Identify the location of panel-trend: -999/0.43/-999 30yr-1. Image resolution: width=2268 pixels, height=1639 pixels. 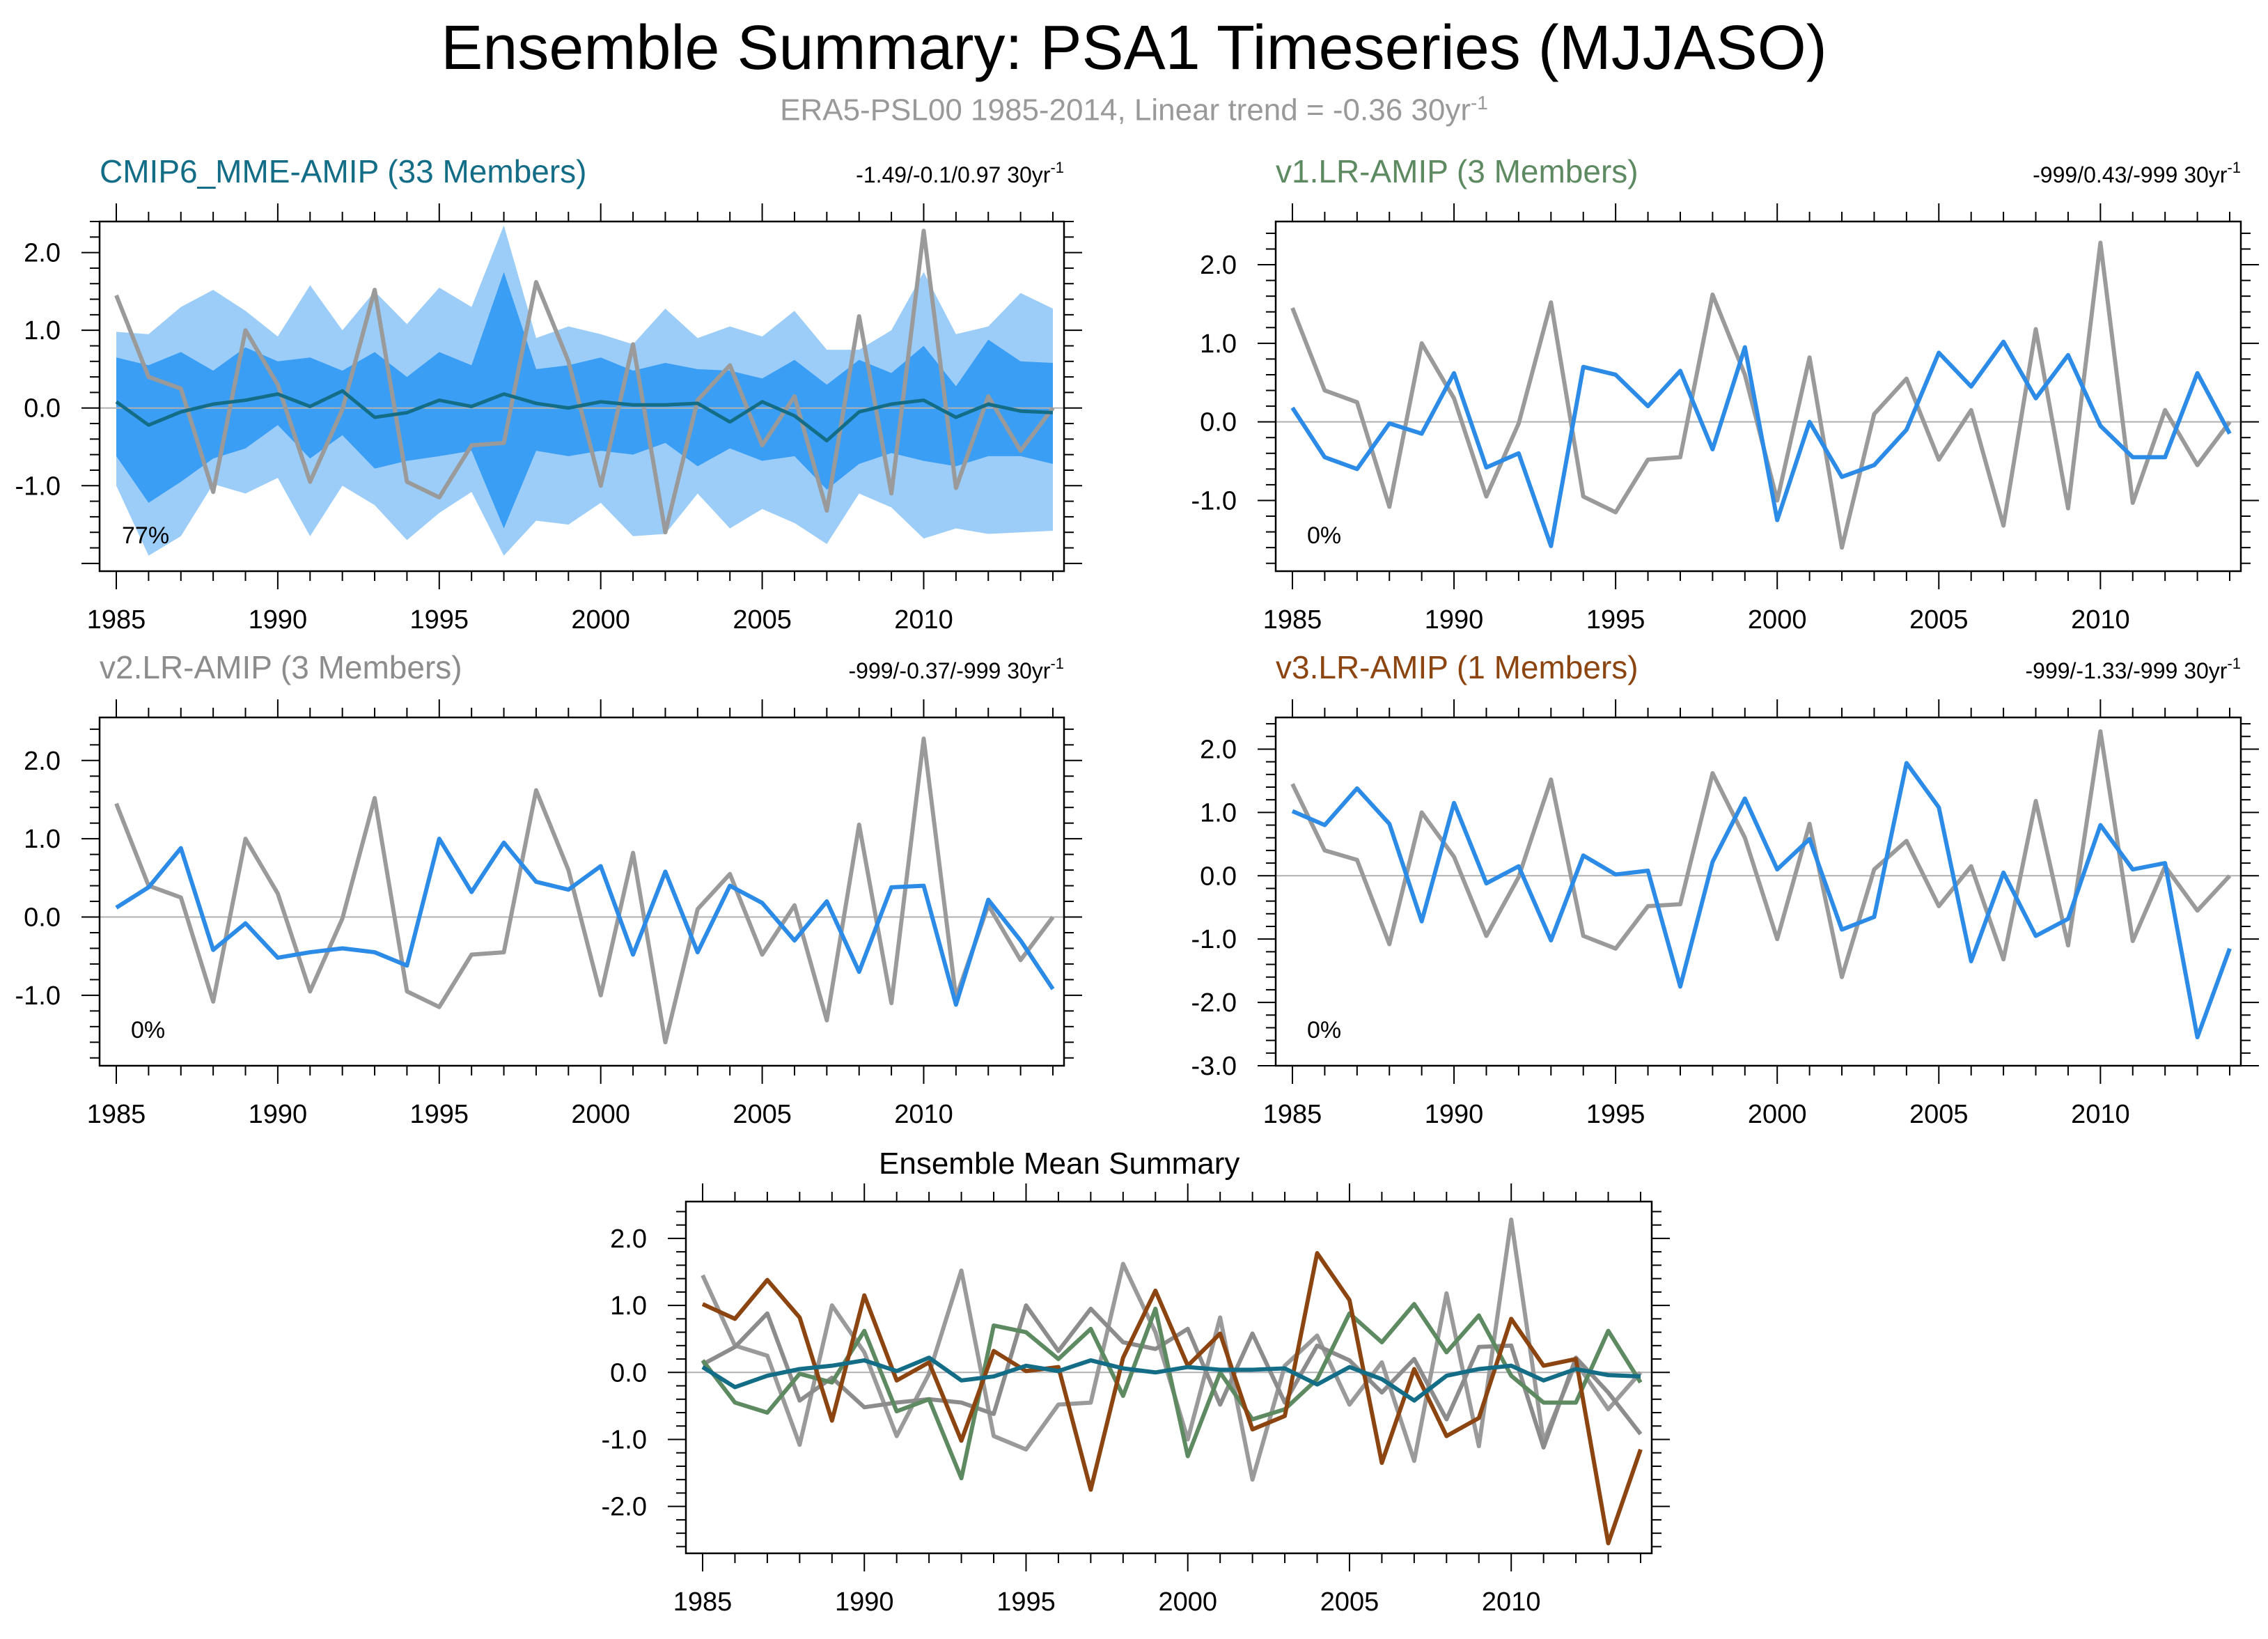
(2137, 173).